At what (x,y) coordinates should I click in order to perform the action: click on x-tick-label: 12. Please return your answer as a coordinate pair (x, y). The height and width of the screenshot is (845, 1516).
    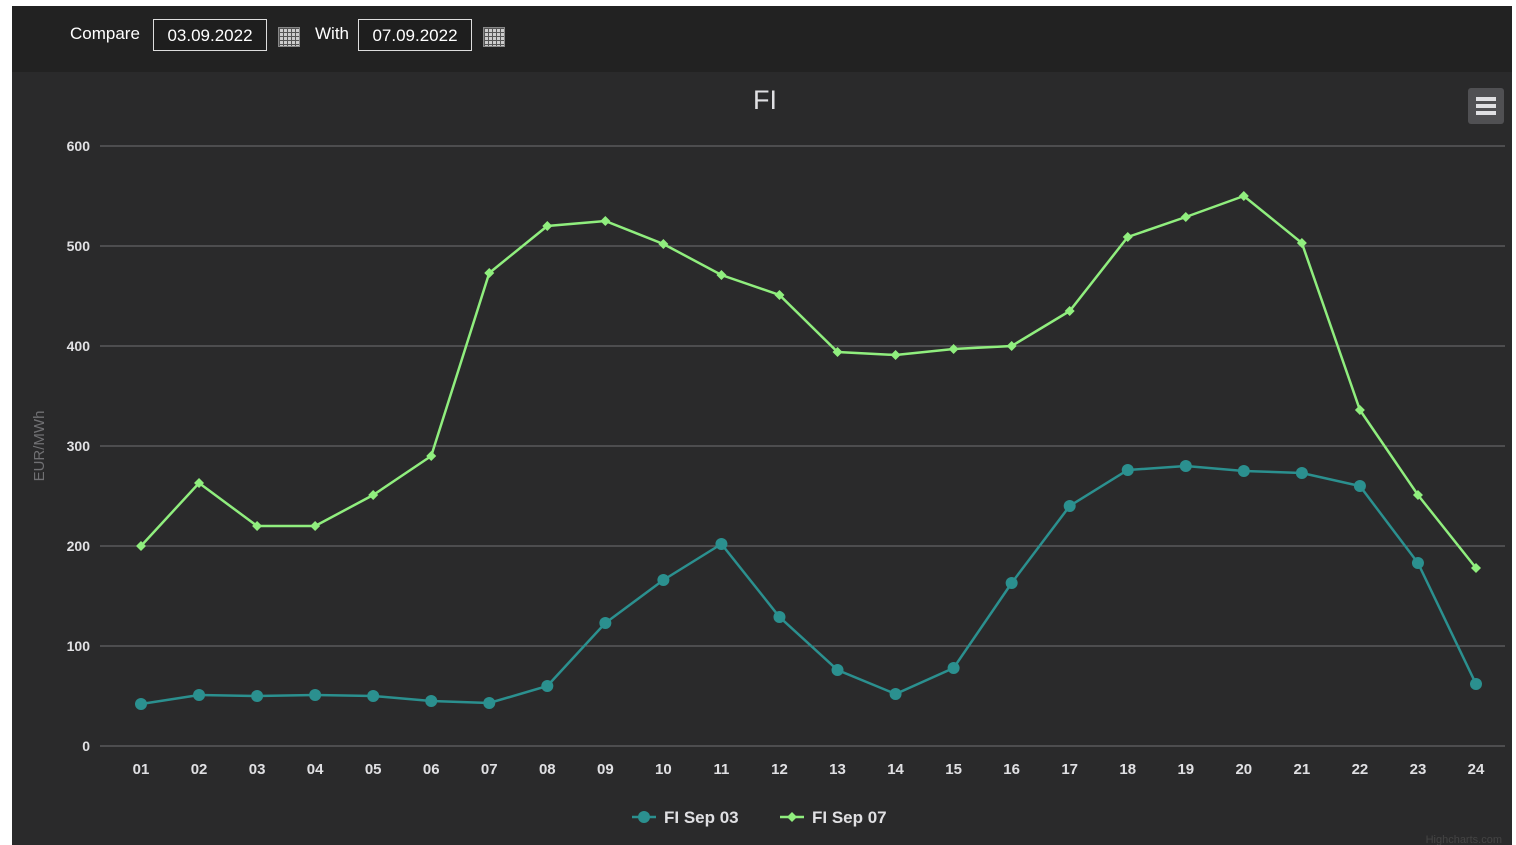
    Looking at the image, I should click on (779, 769).